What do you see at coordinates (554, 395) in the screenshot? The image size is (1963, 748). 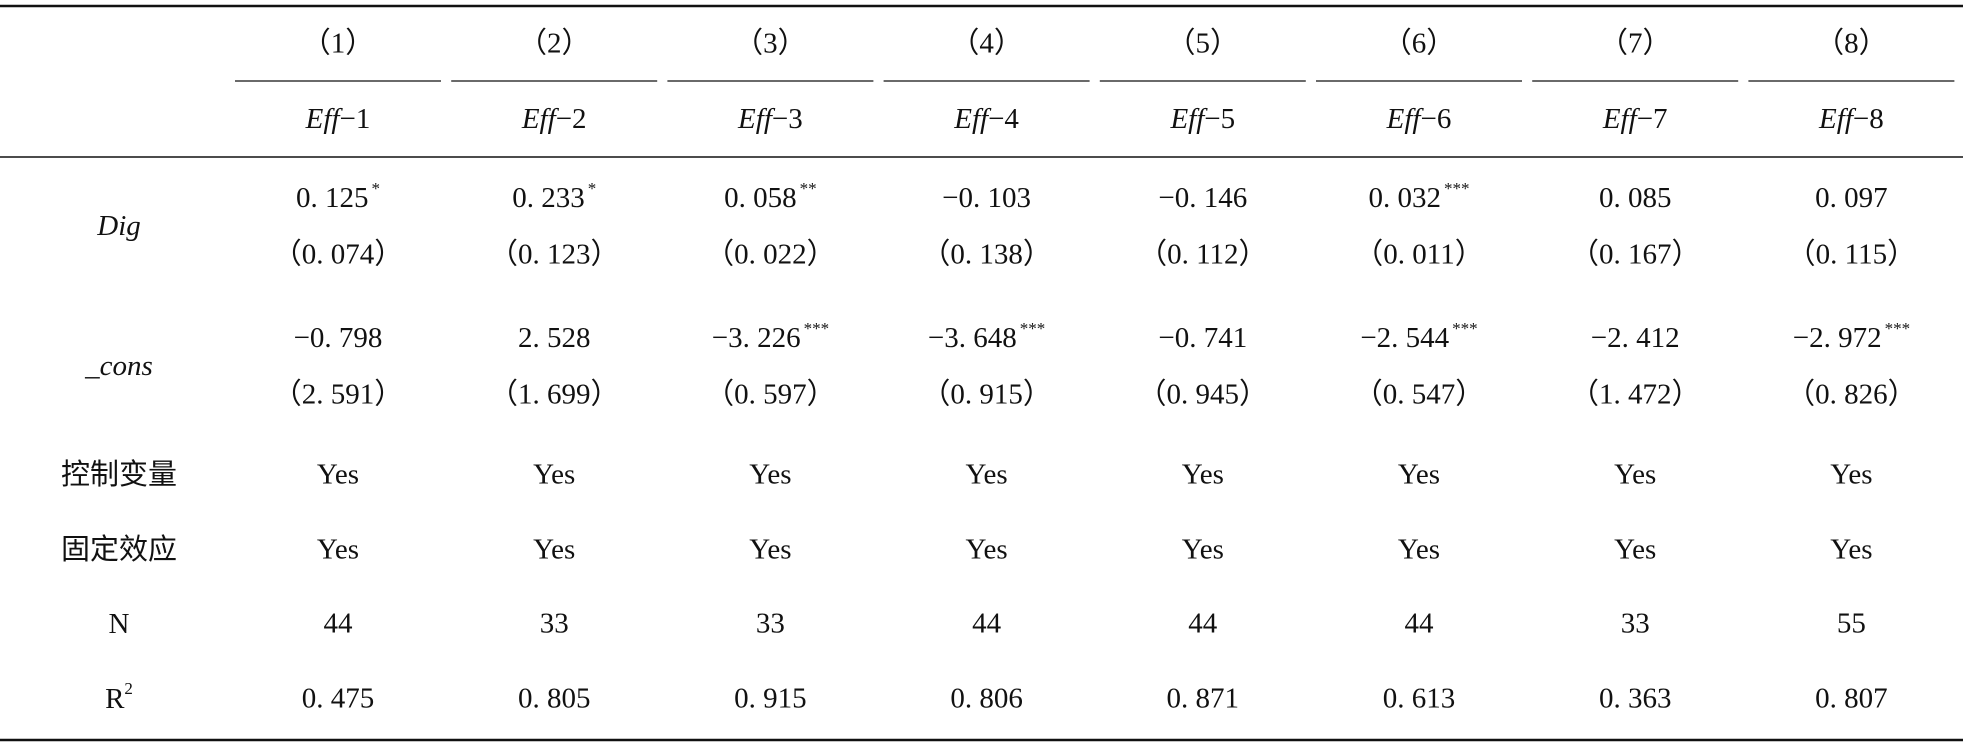 I see `standard-error: （1. 699）` at bounding box center [554, 395].